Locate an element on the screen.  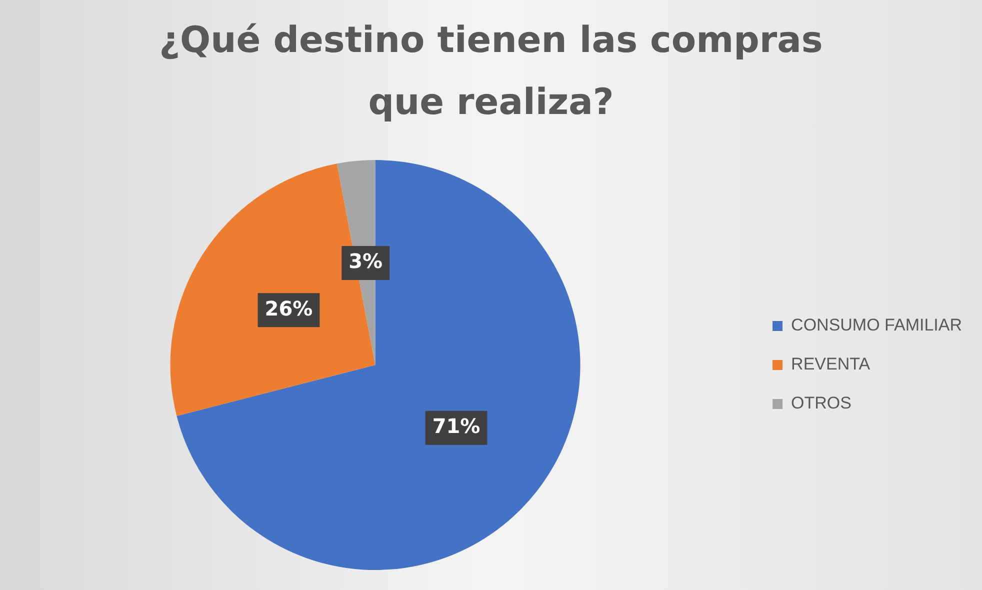
legend-label: CONSUMO FAMILIAR is located at coordinates (876, 325).